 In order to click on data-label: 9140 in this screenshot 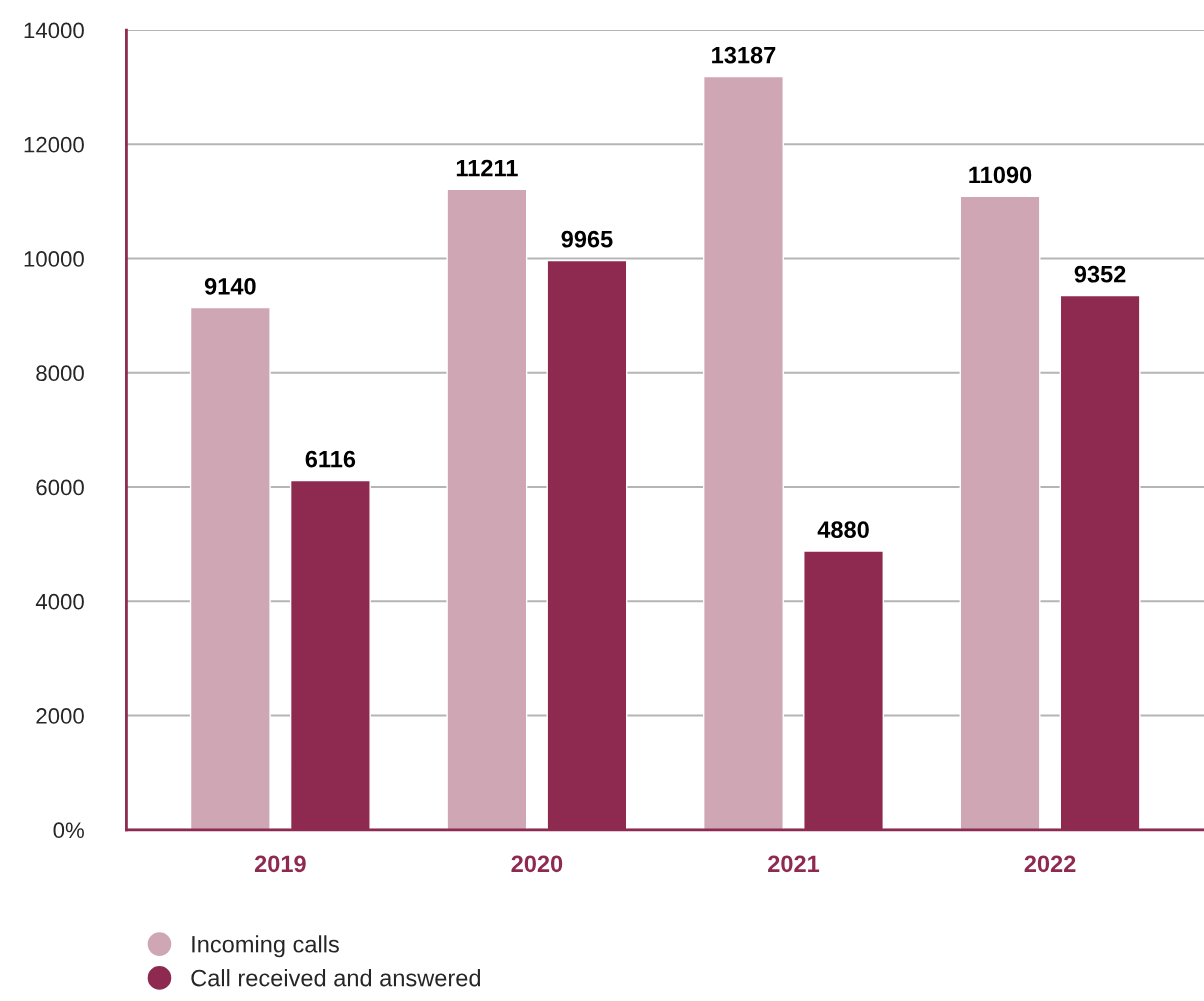, I will do `click(230, 286)`.